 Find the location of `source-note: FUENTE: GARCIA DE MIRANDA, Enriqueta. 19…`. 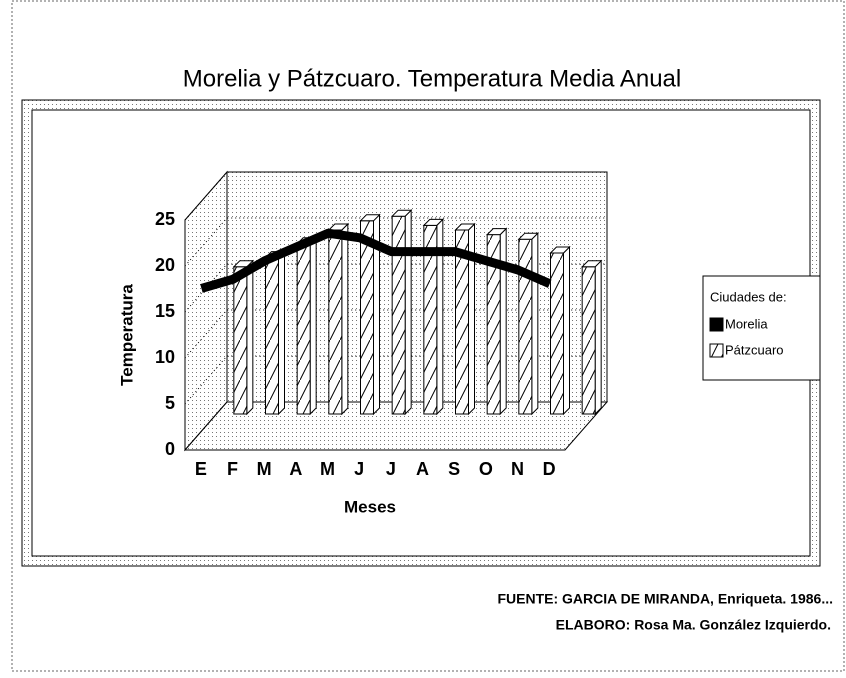

source-note: FUENTE: GARCIA DE MIRANDA, Enriqueta. 19… is located at coordinates (665, 599).